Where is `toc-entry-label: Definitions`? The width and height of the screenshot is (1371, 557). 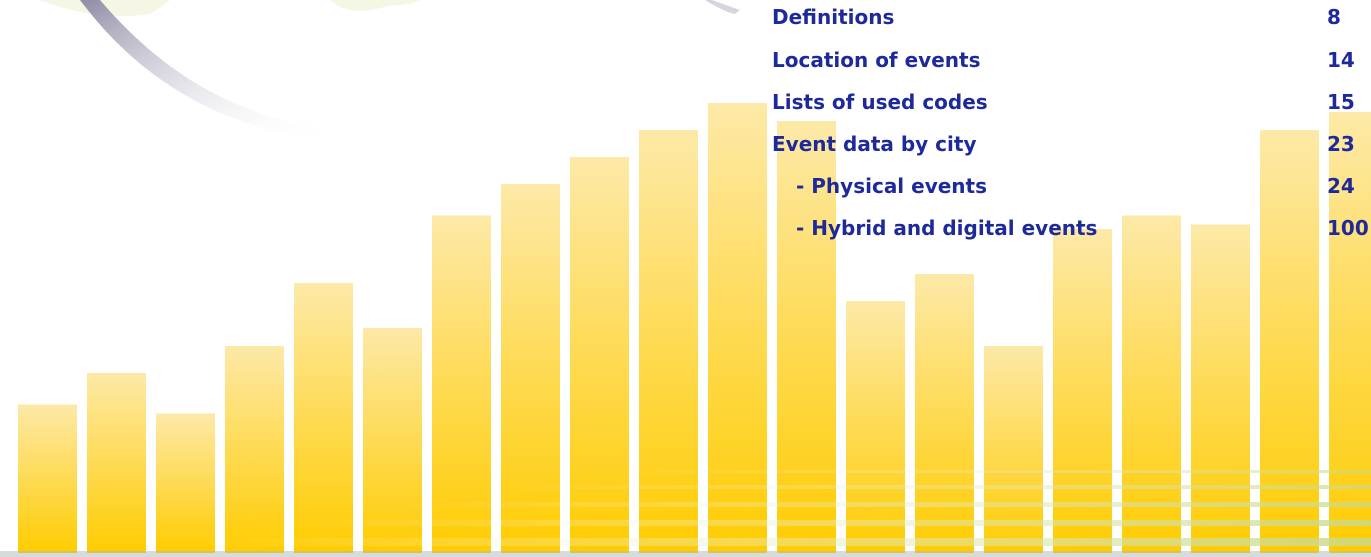 toc-entry-label: Definitions is located at coordinates (833, 17).